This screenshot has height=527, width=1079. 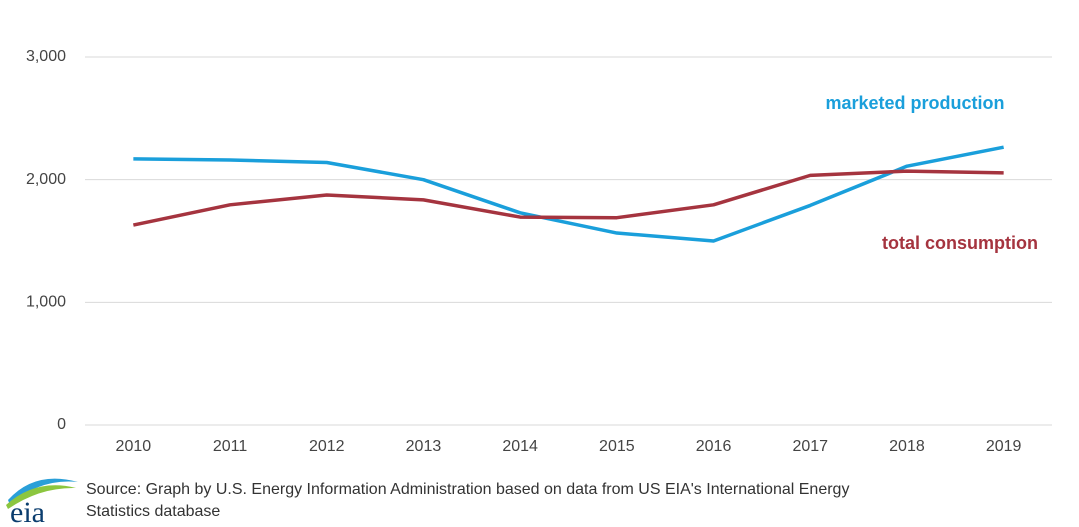 I want to click on x-tick-label: 2014, so click(x=520, y=446).